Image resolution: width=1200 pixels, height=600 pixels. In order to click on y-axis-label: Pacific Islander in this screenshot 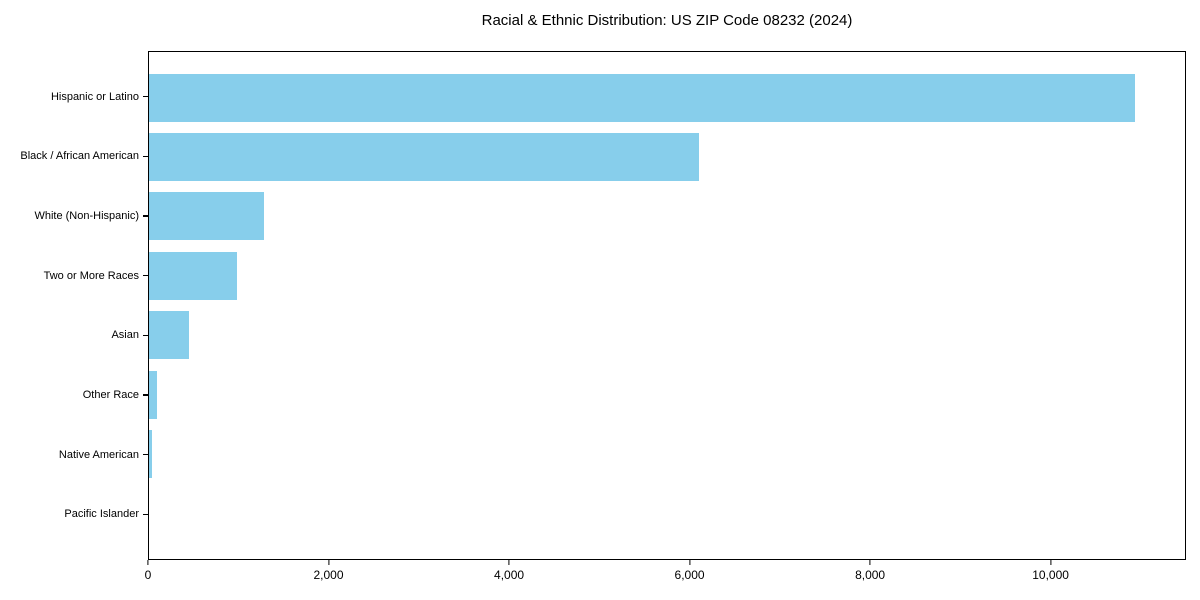, I will do `click(101, 514)`.